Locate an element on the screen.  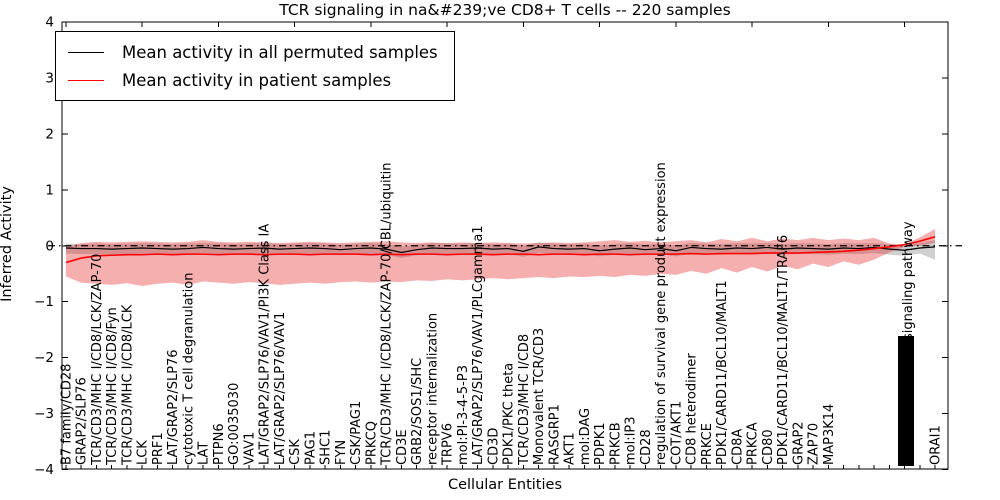
x-tick-label: Monovalent TCR/CD3 is located at coordinates (539, 396).